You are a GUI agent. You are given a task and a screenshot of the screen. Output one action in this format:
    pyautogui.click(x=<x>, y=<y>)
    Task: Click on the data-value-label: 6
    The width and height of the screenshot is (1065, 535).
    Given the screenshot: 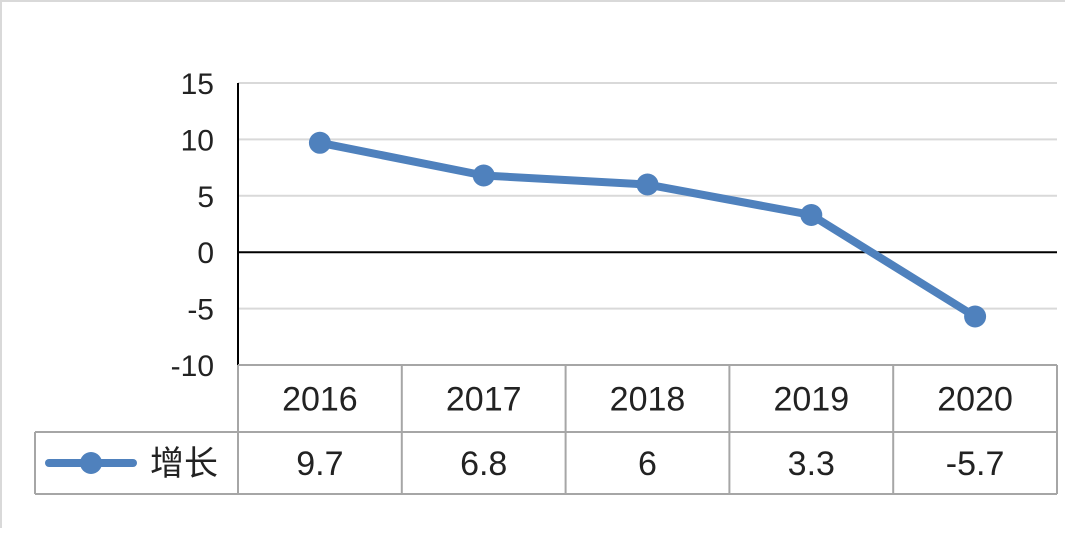 What is the action you would take?
    pyautogui.click(x=647, y=464)
    